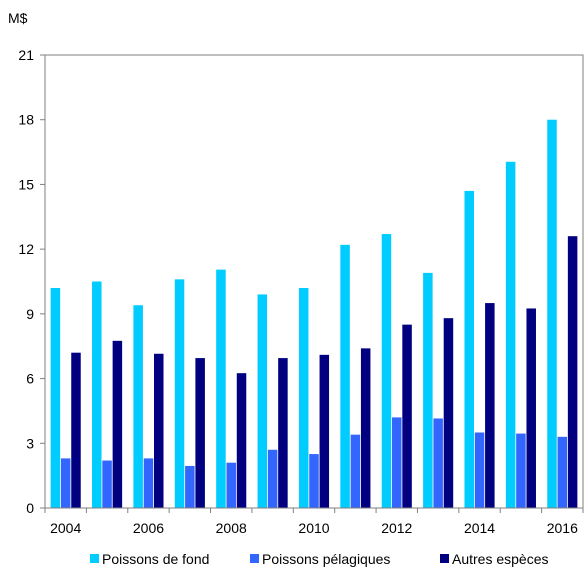 The height and width of the screenshot is (571, 587). Describe the element at coordinates (326, 559) in the screenshot. I see `legend-label-2: Poissons pélagiques` at that location.